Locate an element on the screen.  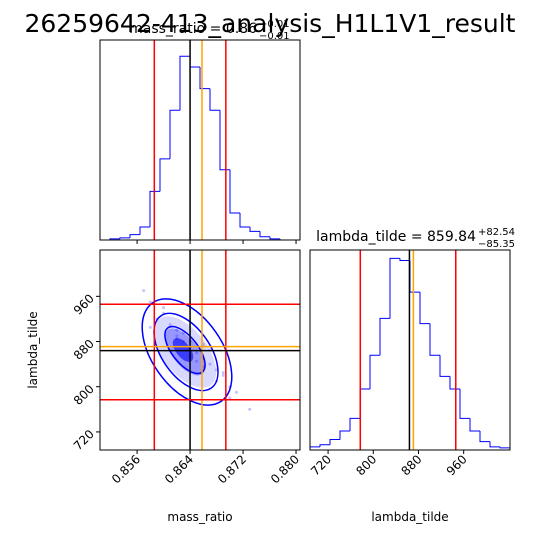
subtitle-upper: +0.01 is located at coordinates (274, 24).